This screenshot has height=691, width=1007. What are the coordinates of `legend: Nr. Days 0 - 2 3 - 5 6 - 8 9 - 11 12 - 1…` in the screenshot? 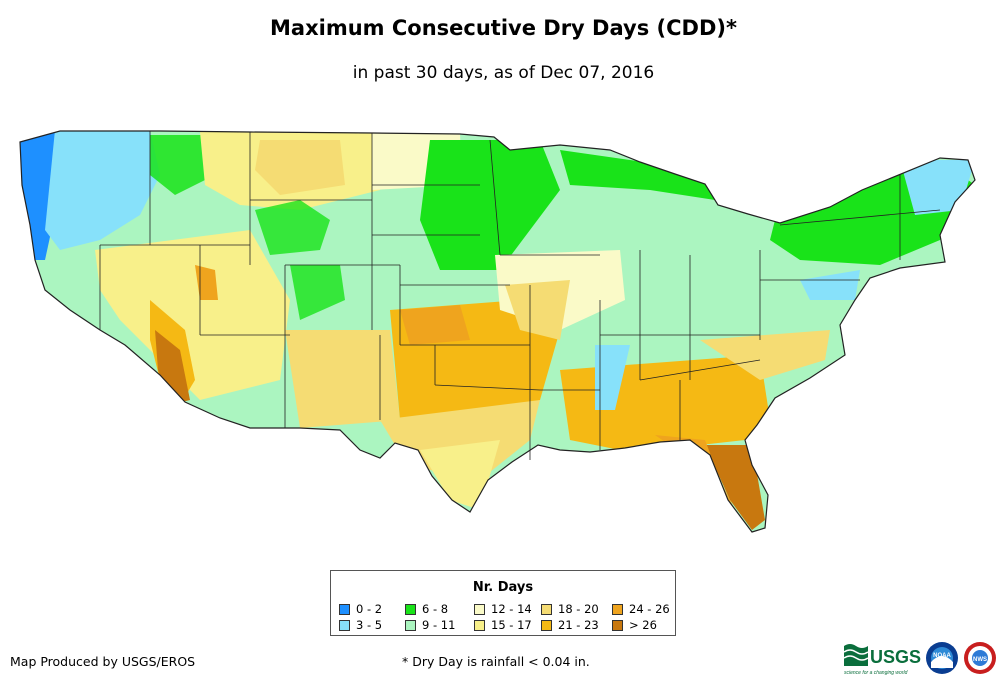 It's located at (503, 603).